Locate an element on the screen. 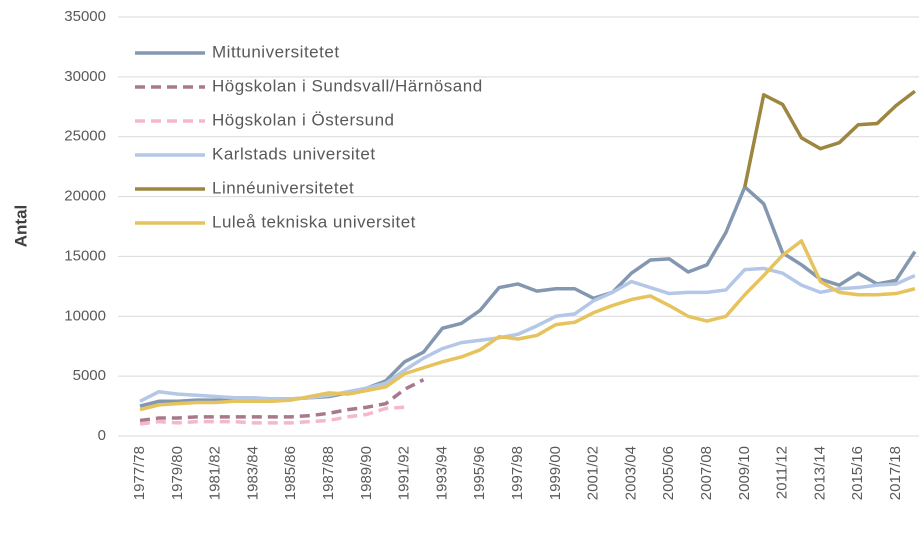 The width and height of the screenshot is (919, 536). x-tick-label: 1993/94 is located at coordinates (441, 473).